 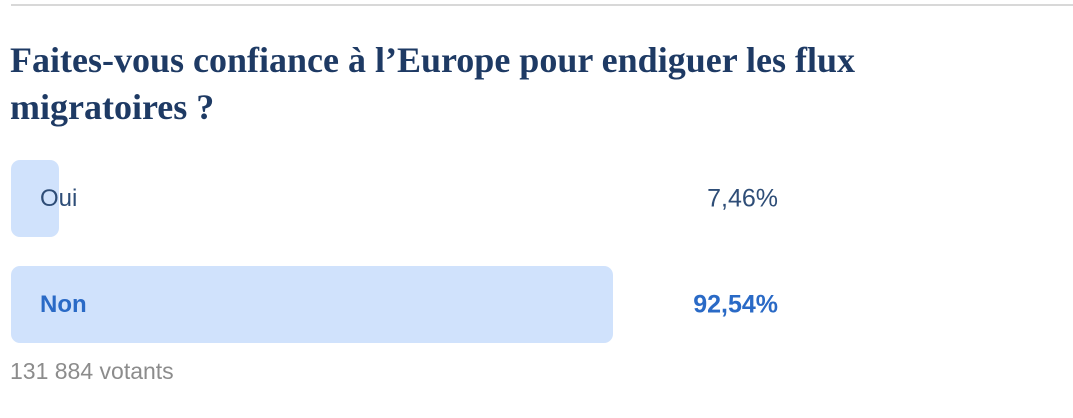 What do you see at coordinates (394, 198) in the screenshot?
I see `poll-option-row-oui: Oui 7,46%` at bounding box center [394, 198].